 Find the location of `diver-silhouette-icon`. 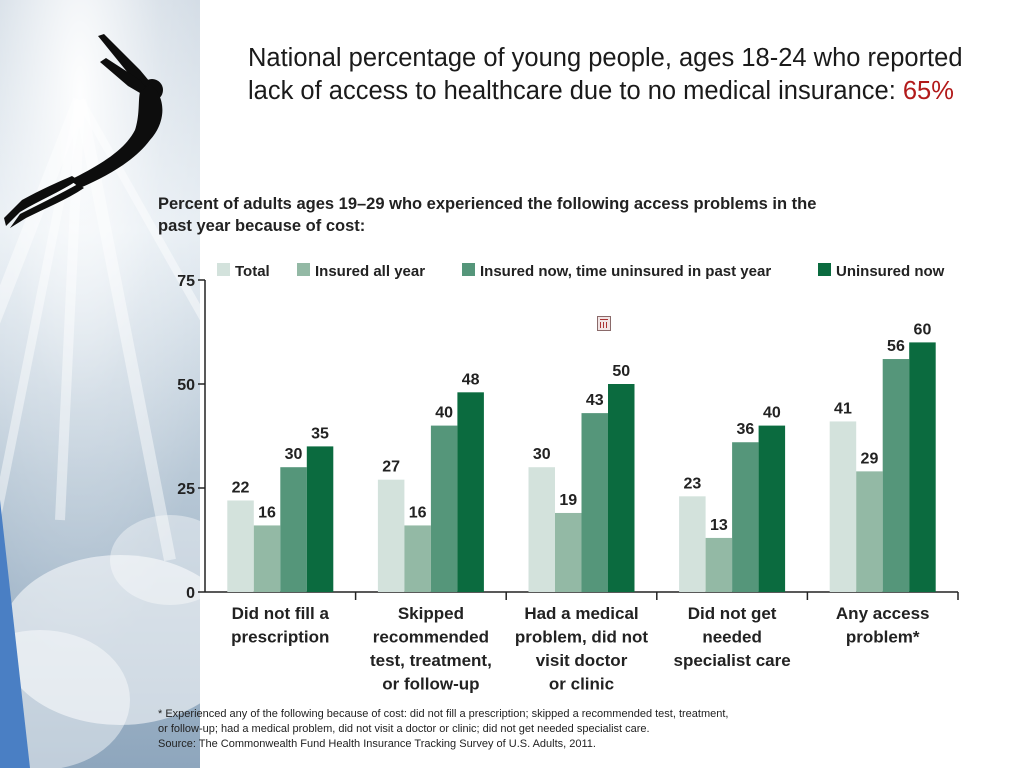

diver-silhouette-icon is located at coordinates (83, 131).